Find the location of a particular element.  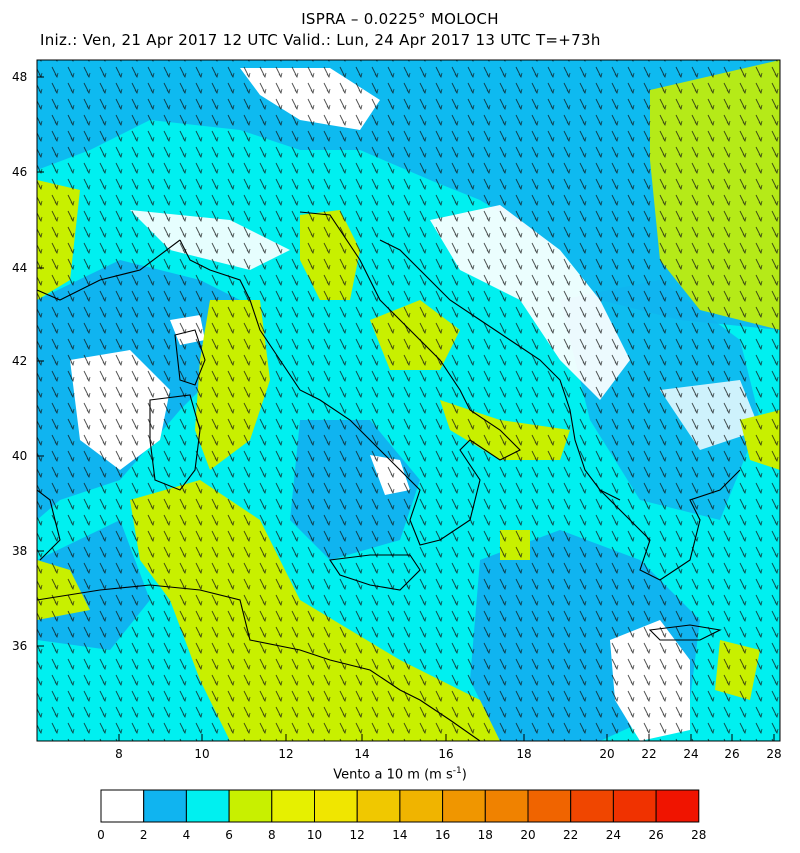

lon-tick-label: 28 is located at coordinates (773, 754).